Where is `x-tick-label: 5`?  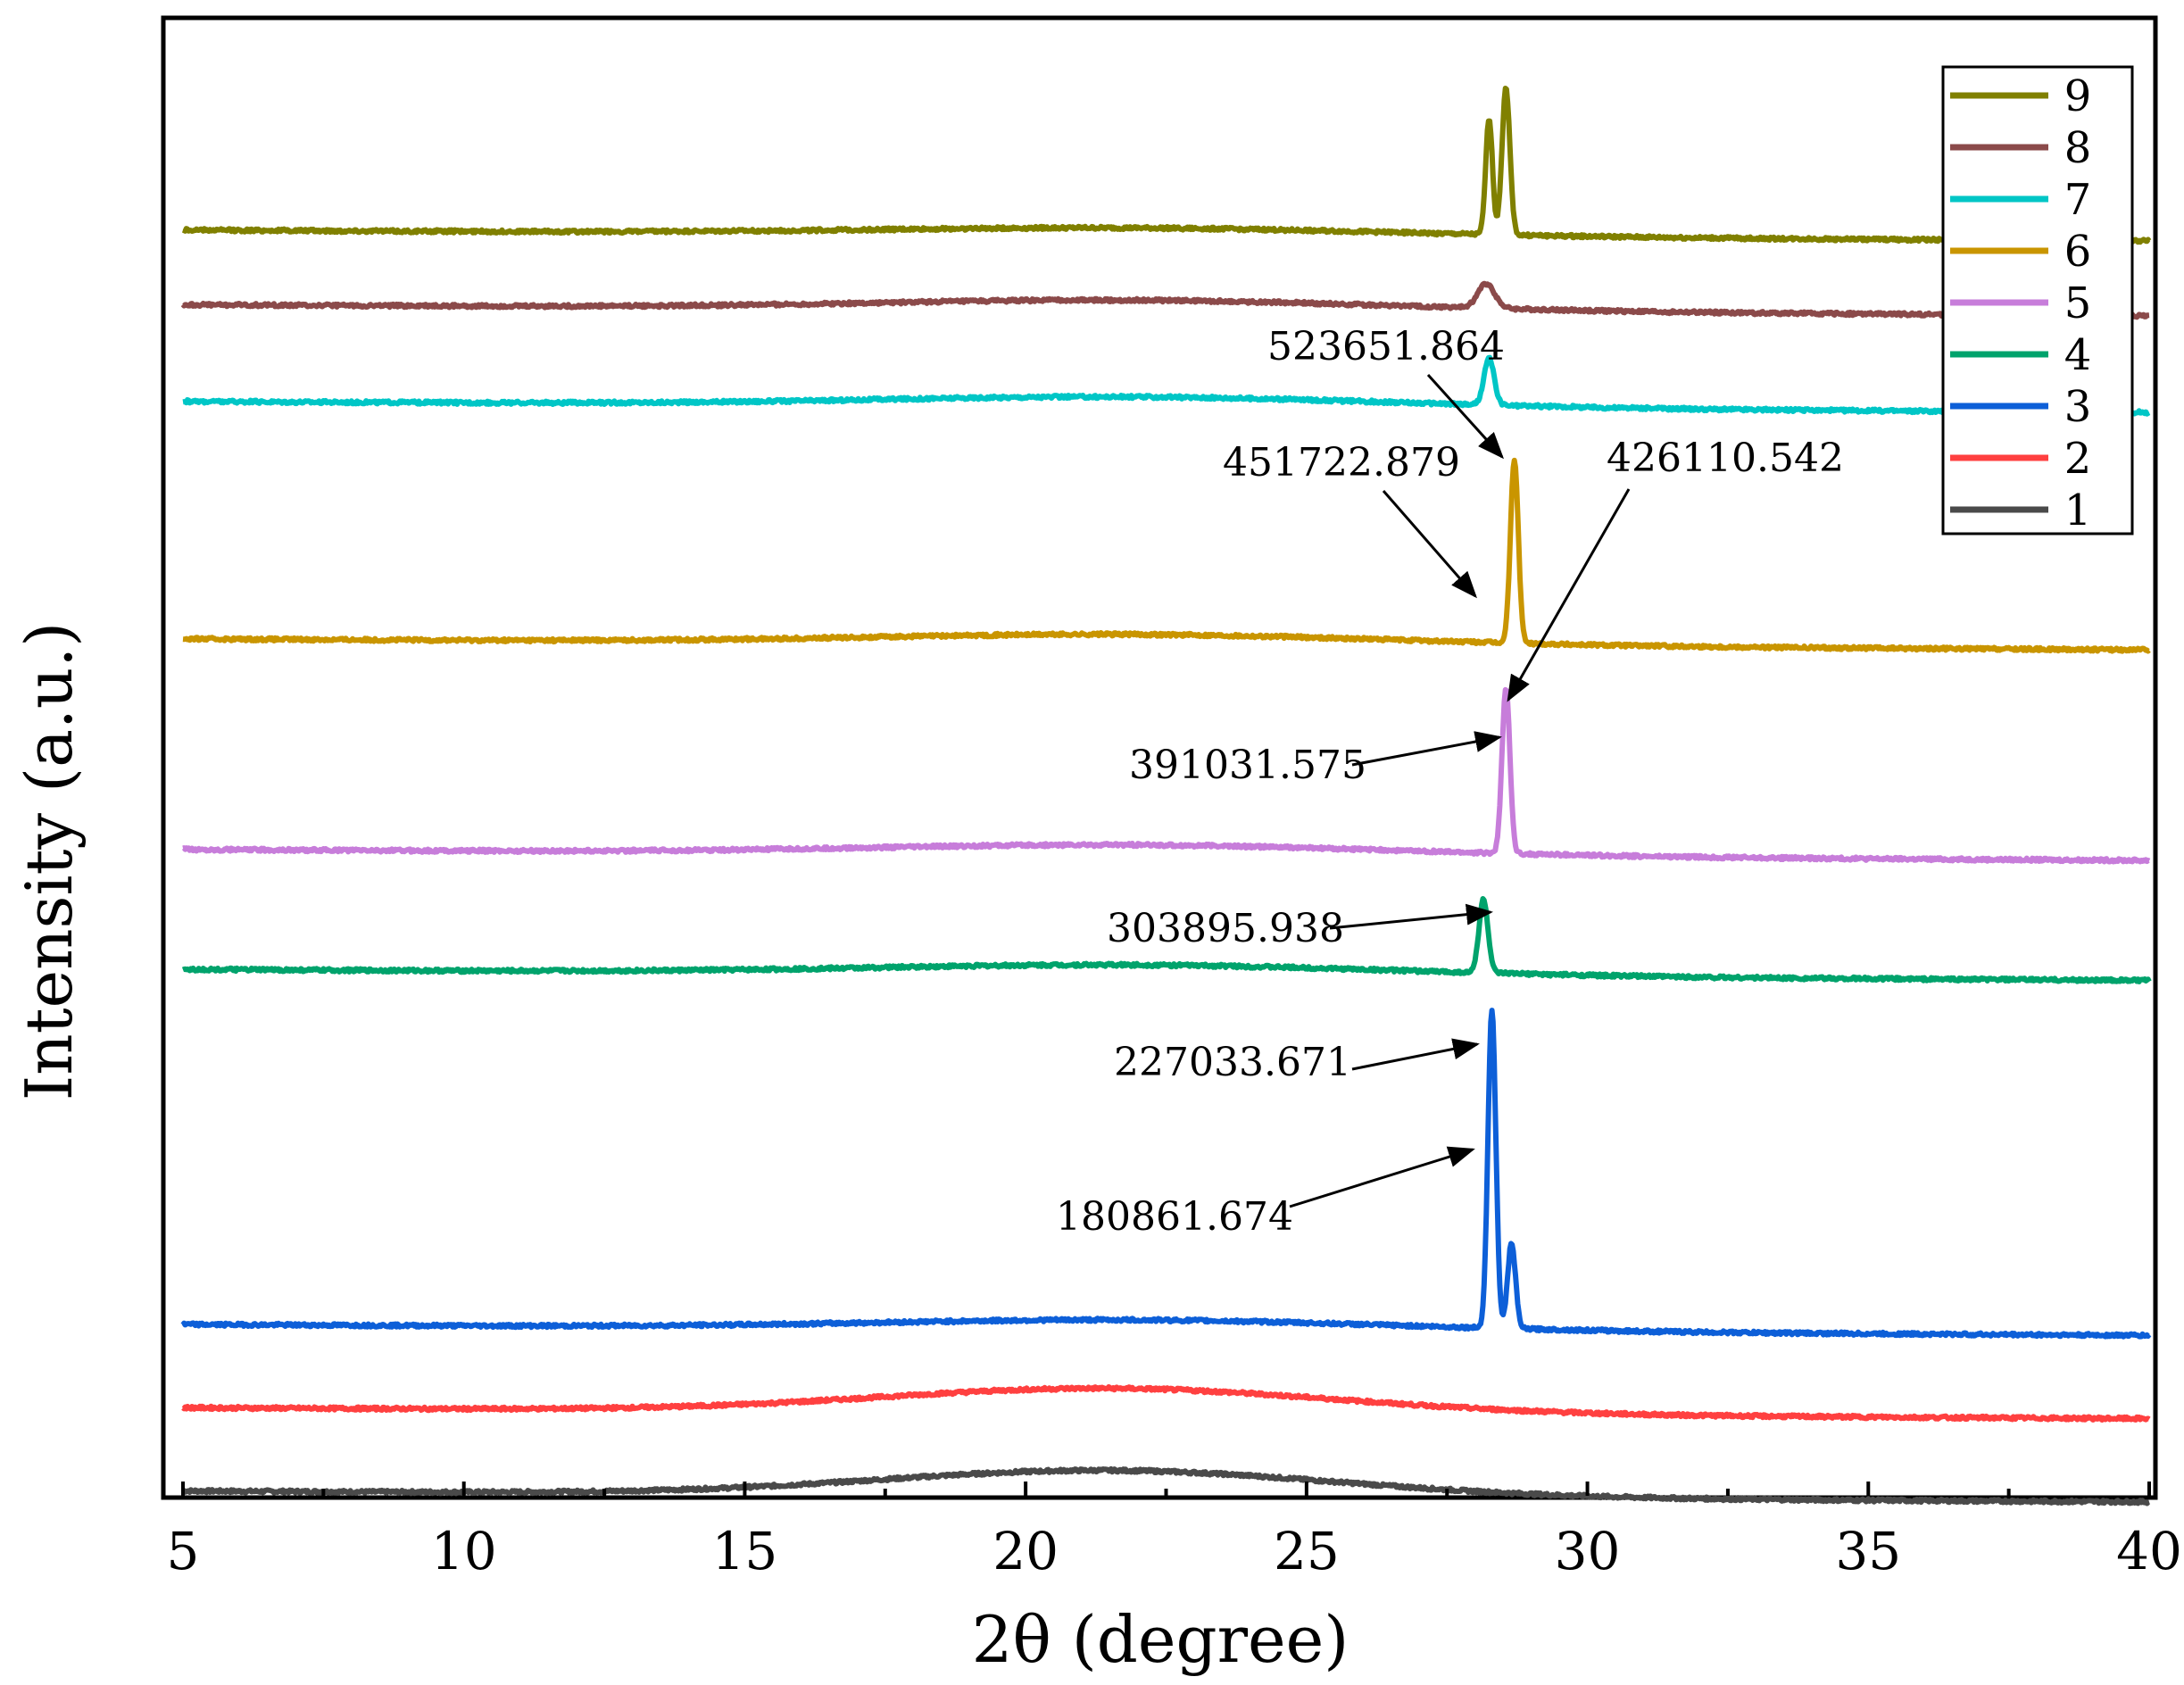 x-tick-label: 5 is located at coordinates (184, 1551).